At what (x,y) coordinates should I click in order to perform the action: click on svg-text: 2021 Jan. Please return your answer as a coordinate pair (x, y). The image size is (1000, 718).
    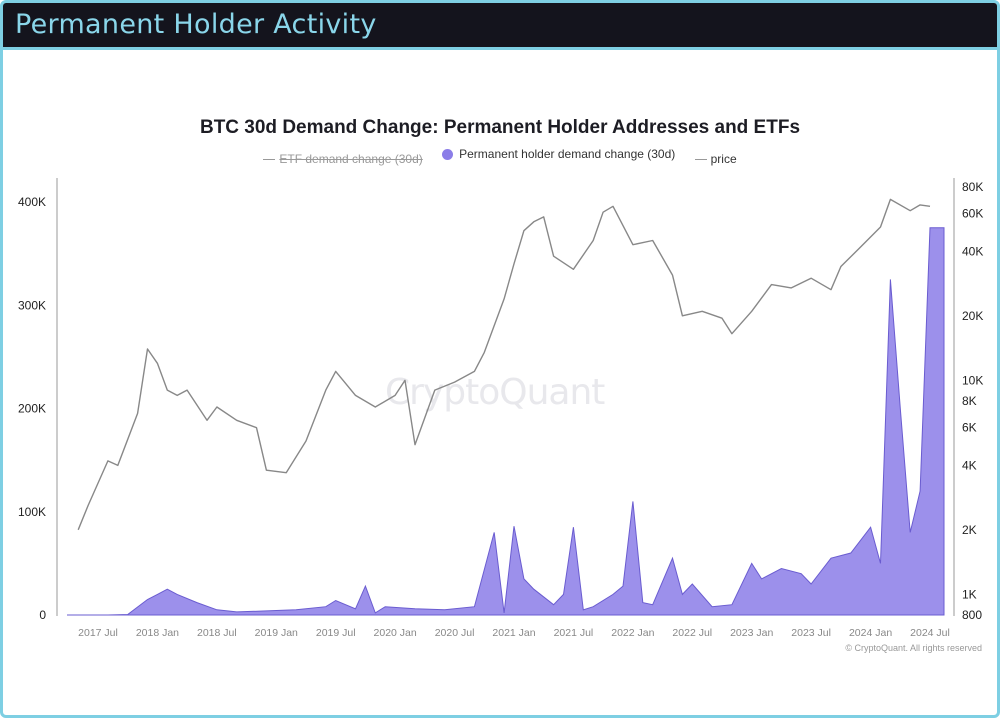
    Looking at the image, I should click on (513, 633).